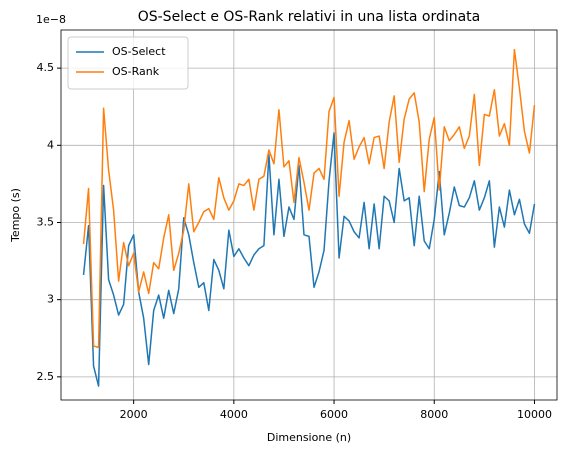 The image size is (567, 455). Describe the element at coordinates (434, 414) in the screenshot. I see `x-tick-label: 8000` at that location.